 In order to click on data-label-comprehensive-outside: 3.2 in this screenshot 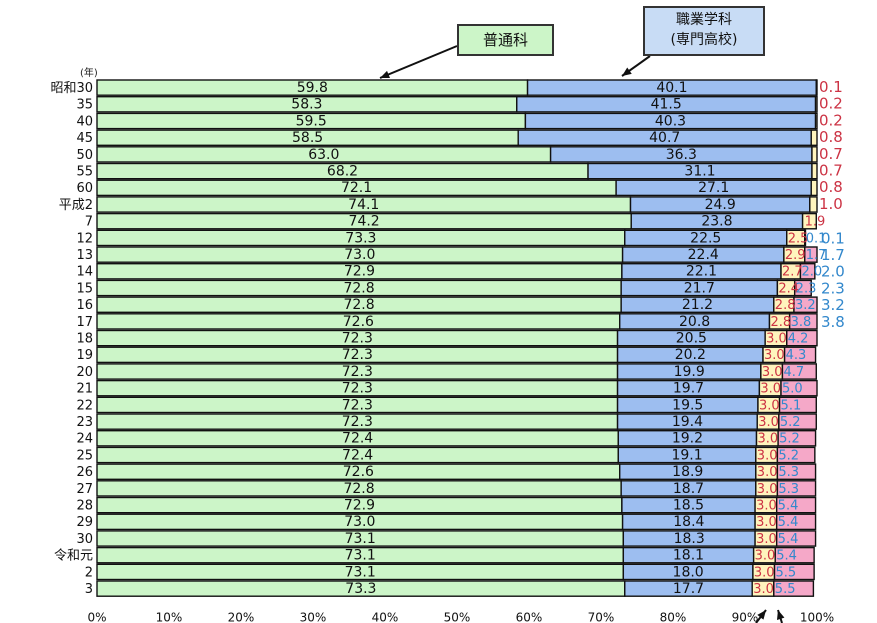, I will do `click(833, 305)`.